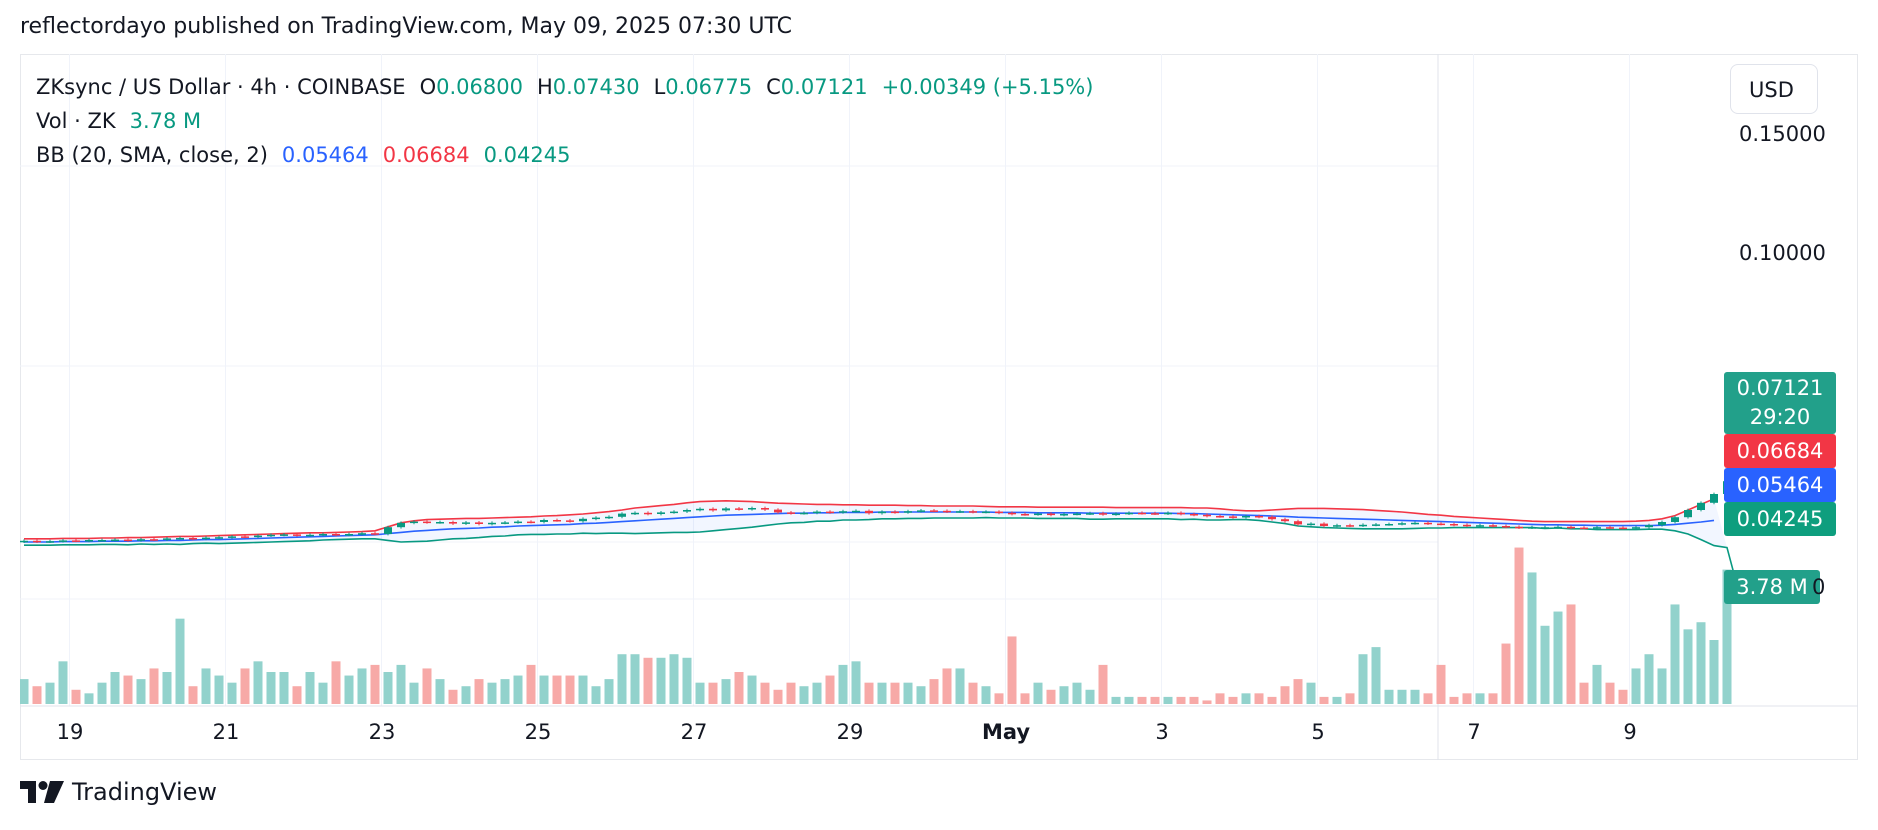 This screenshot has width=1878, height=830. What do you see at coordinates (850, 732) in the screenshot?
I see `x-tick-label: 29` at bounding box center [850, 732].